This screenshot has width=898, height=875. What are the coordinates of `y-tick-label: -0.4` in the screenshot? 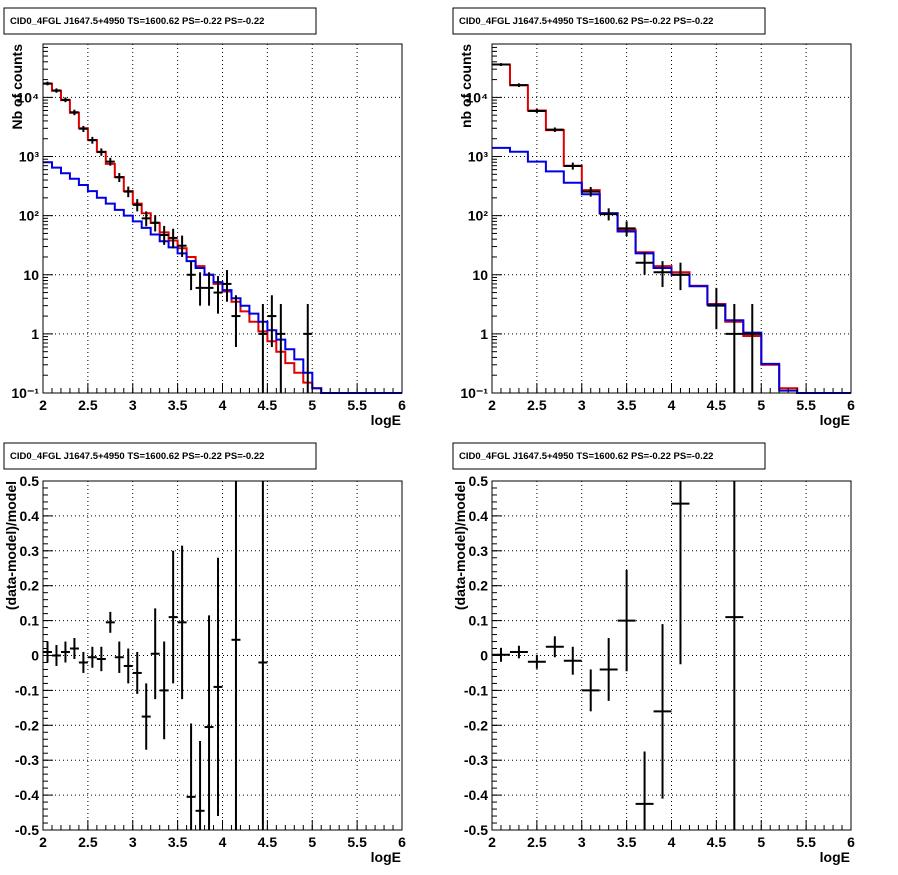 It's located at (476, 795).